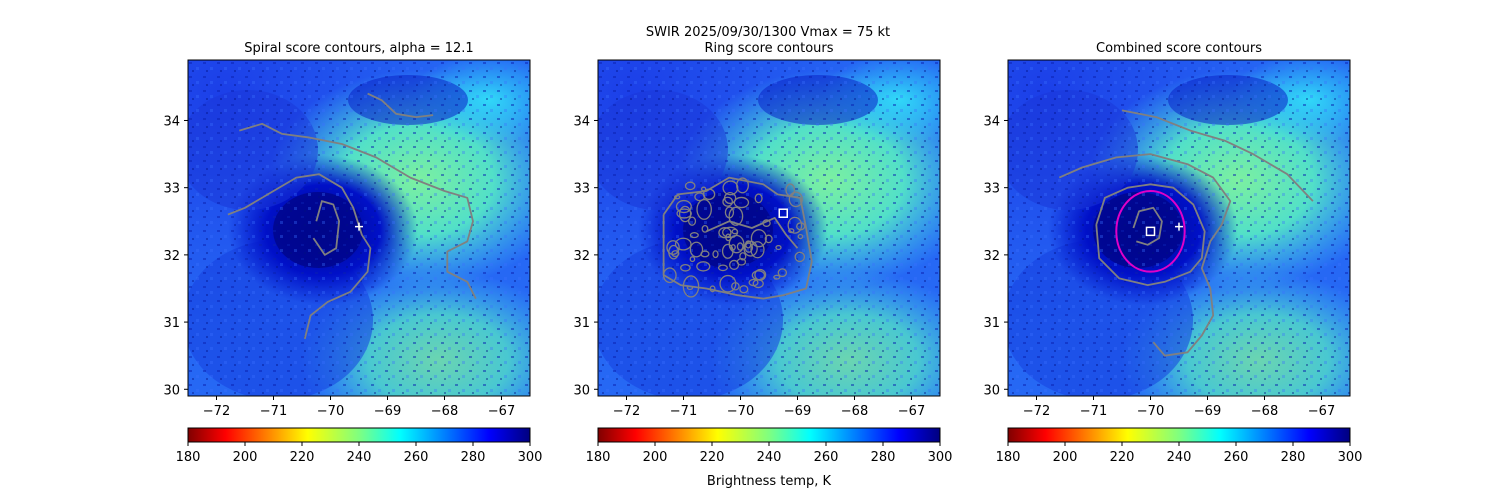  What do you see at coordinates (416, 457) in the screenshot?
I see `colorbar-tick-label: 260` at bounding box center [416, 457].